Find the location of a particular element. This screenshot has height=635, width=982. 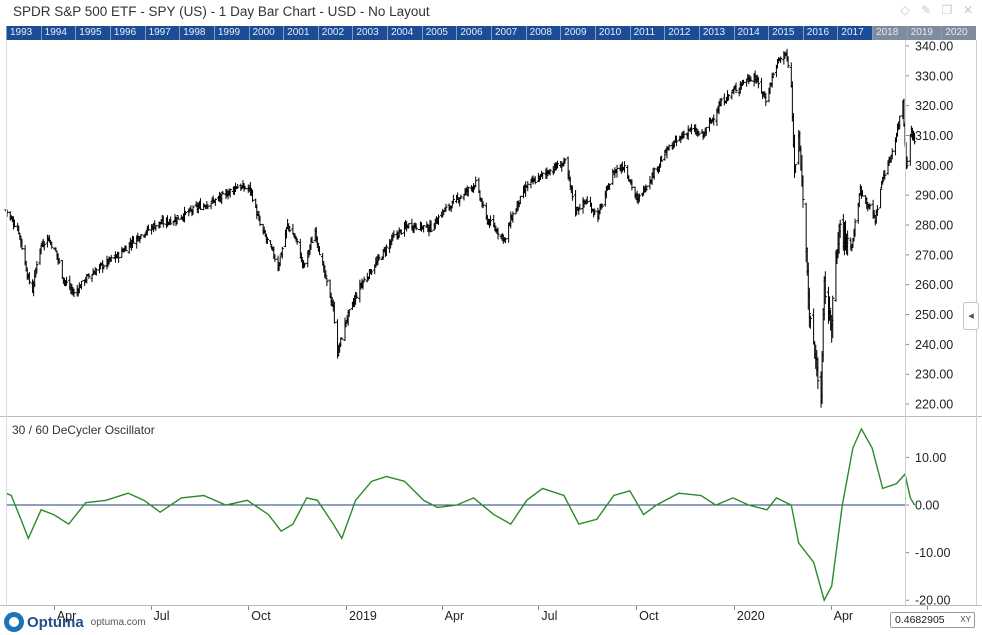

year-2004: 2004 is located at coordinates (404, 33).